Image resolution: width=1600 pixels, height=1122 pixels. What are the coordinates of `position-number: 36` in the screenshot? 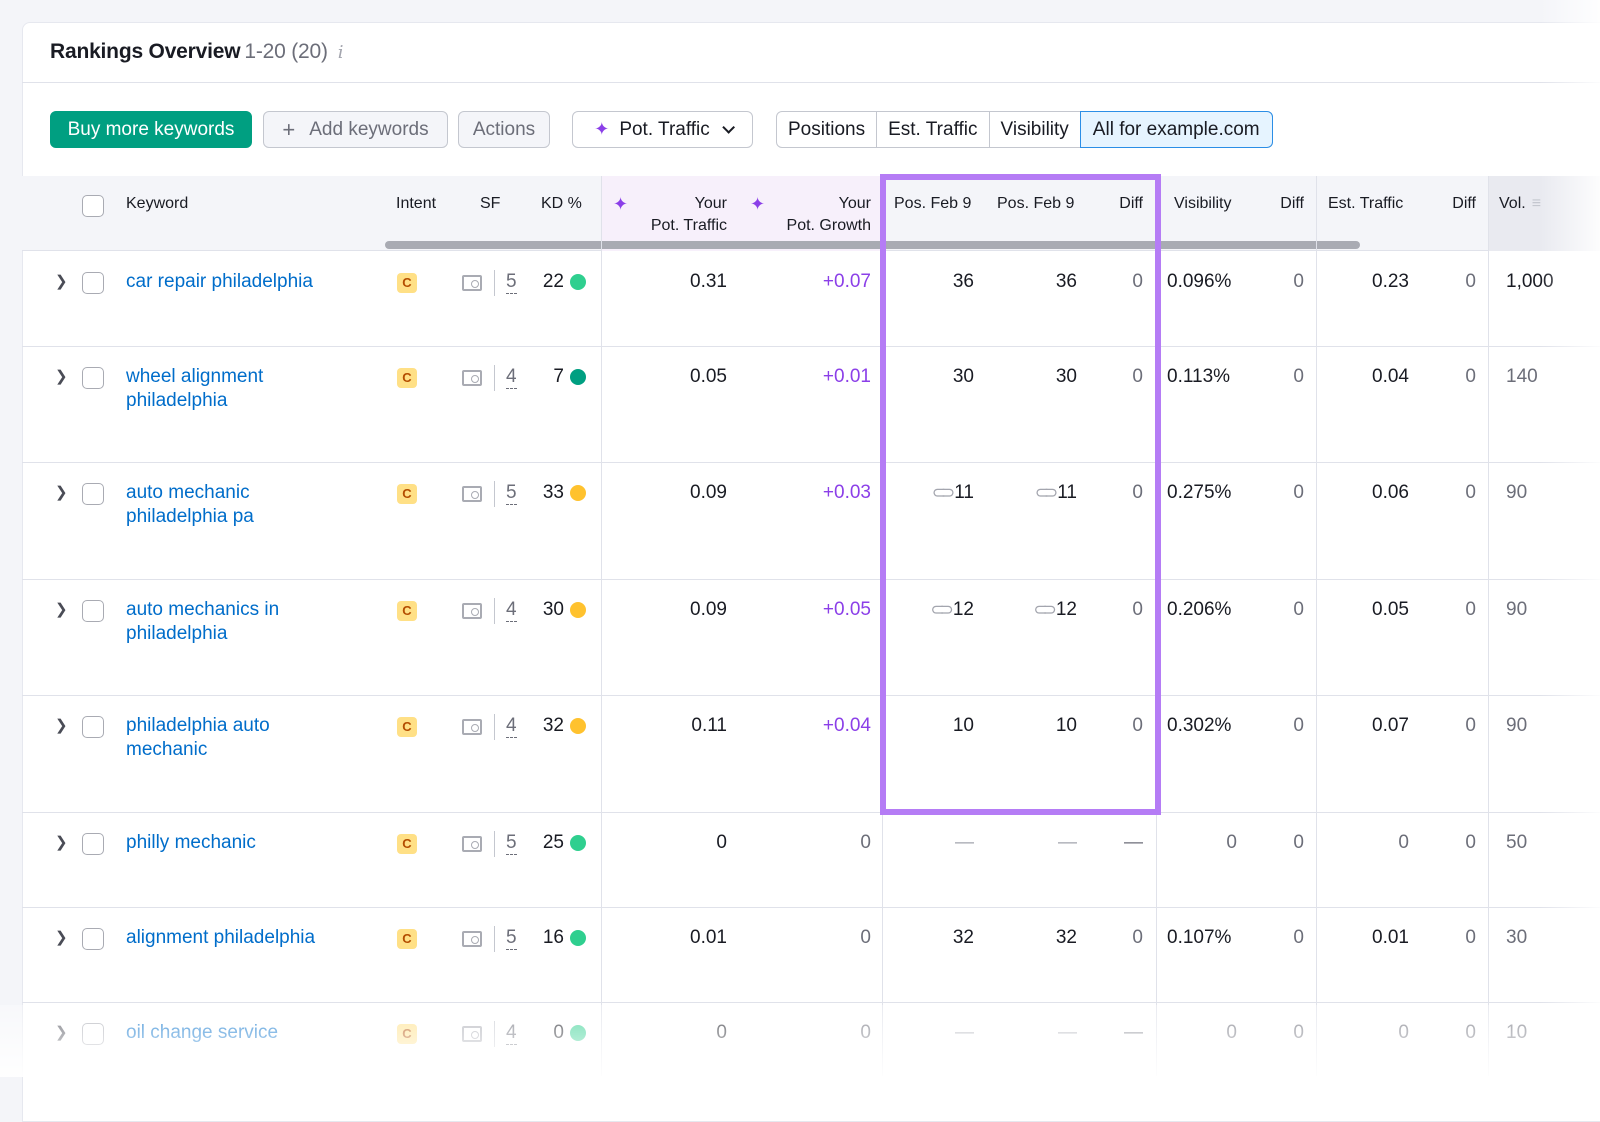 It's located at (963, 281).